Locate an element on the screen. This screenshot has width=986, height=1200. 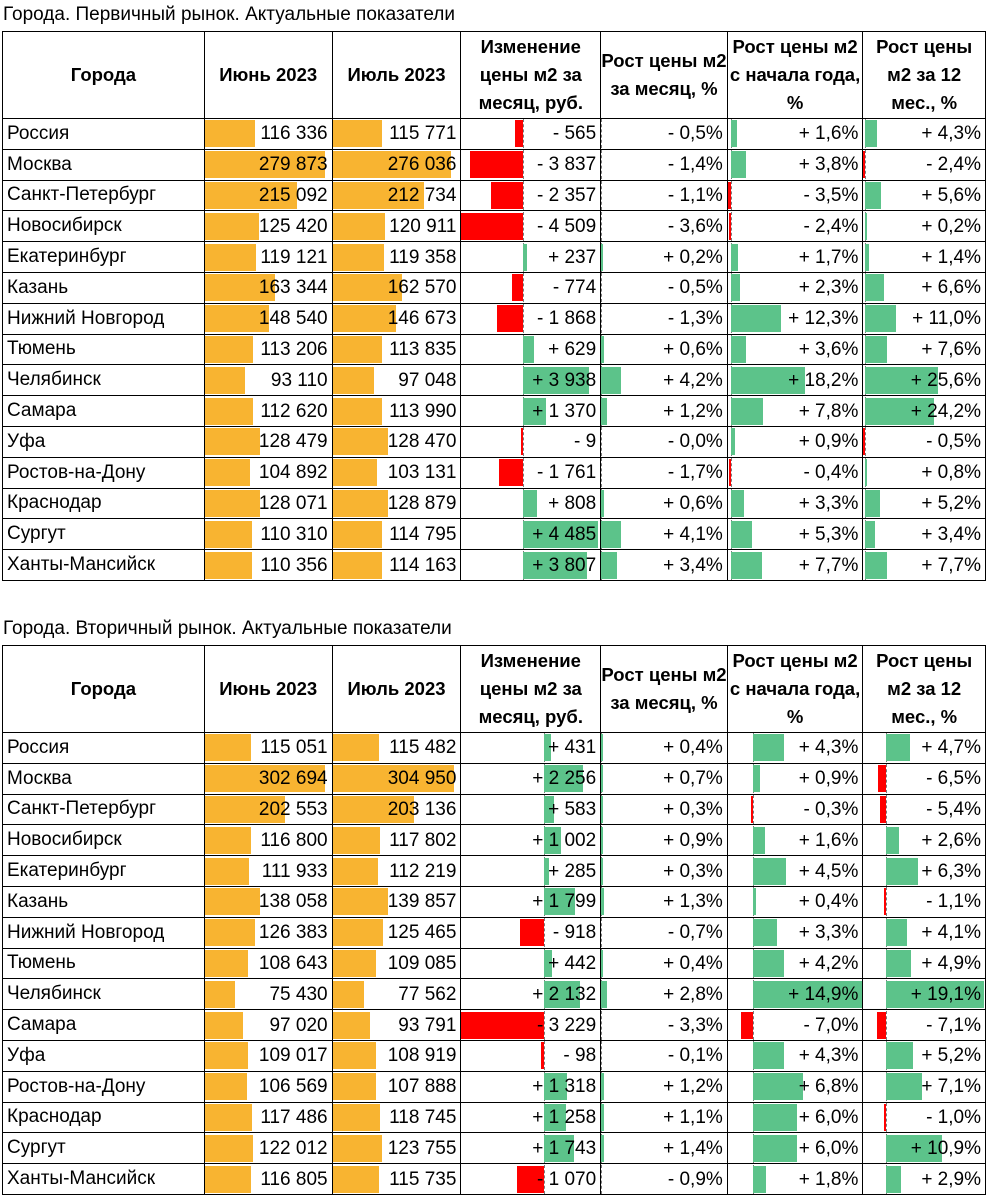
growth-ytd-cell: + 2,3% is located at coordinates (795, 288).